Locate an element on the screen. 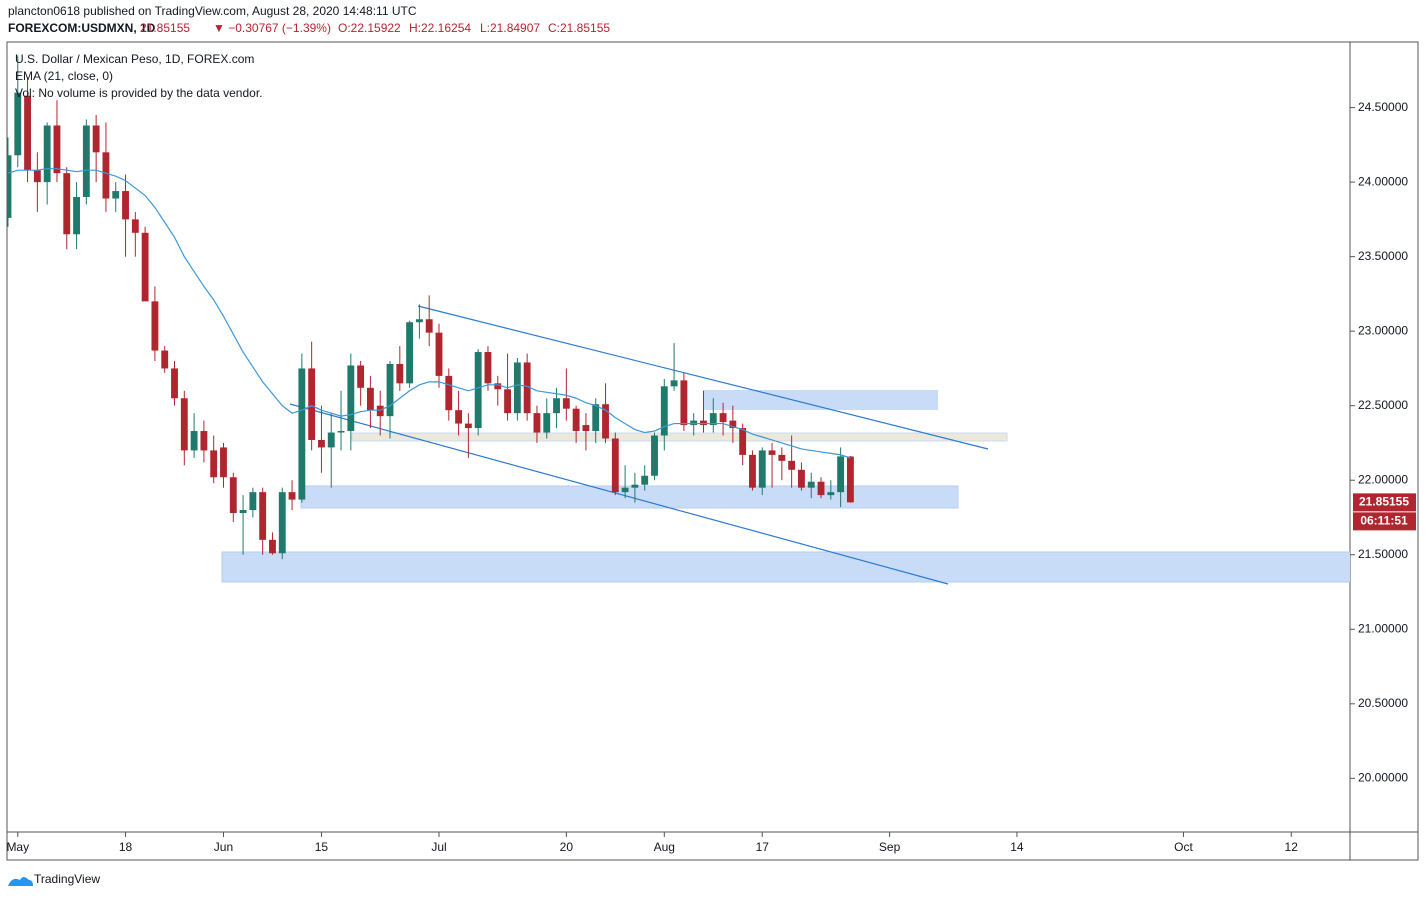 The width and height of the screenshot is (1425, 898). countdown-box is located at coordinates (1384, 521).